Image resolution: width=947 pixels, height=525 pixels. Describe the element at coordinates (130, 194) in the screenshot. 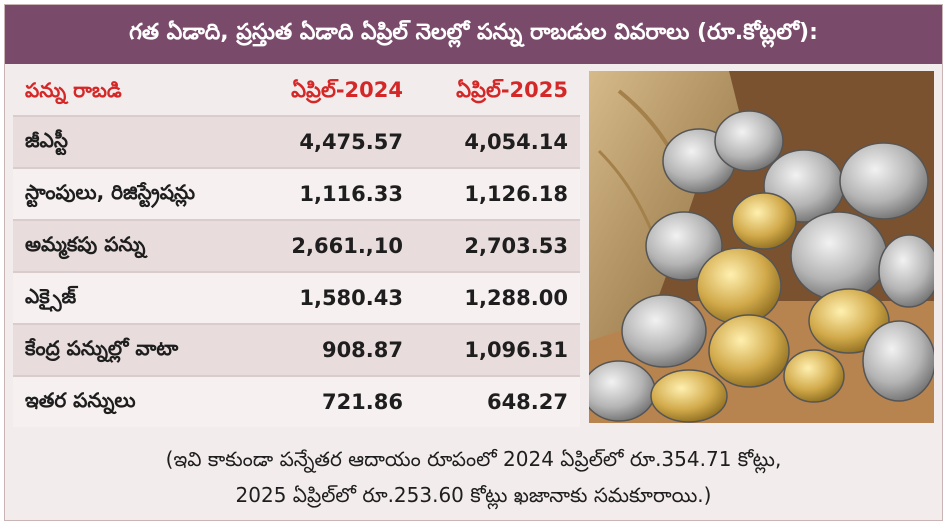

I see `row-label: స్టాంపులు, రిజిస్ట్రేషన్లు` at that location.